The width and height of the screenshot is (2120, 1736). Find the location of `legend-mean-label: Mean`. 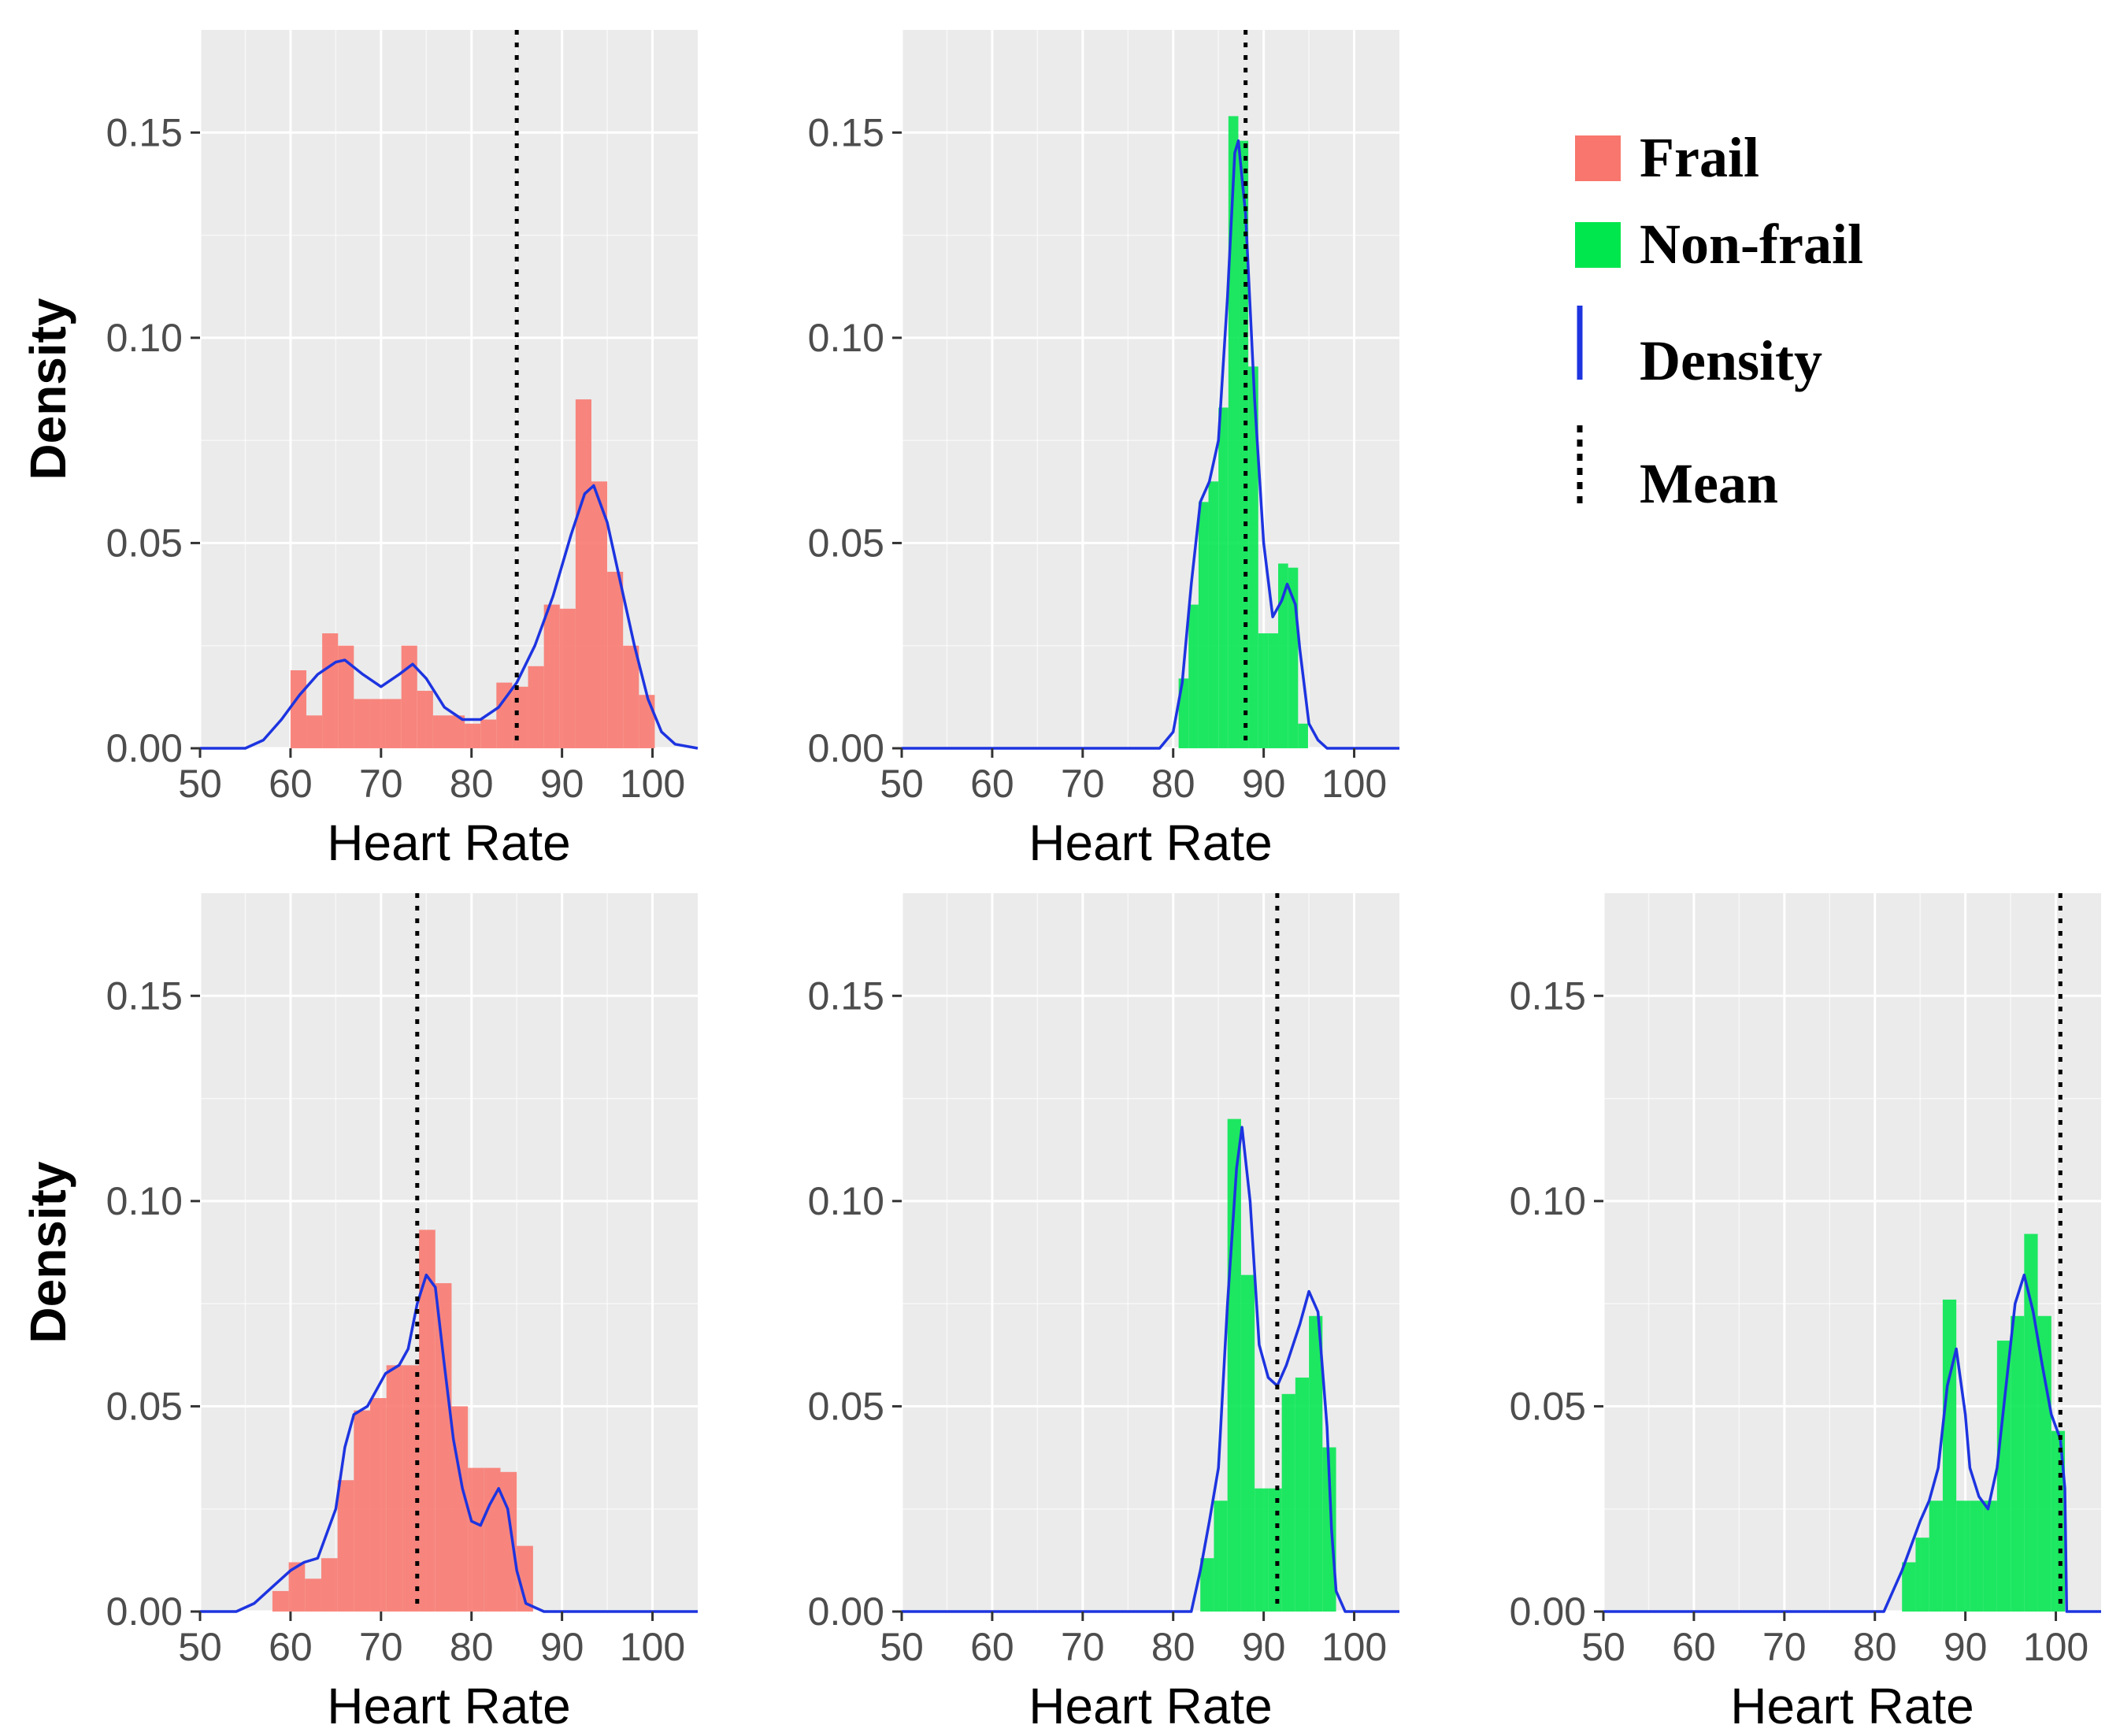

legend-mean-label: Mean is located at coordinates (1709, 483).